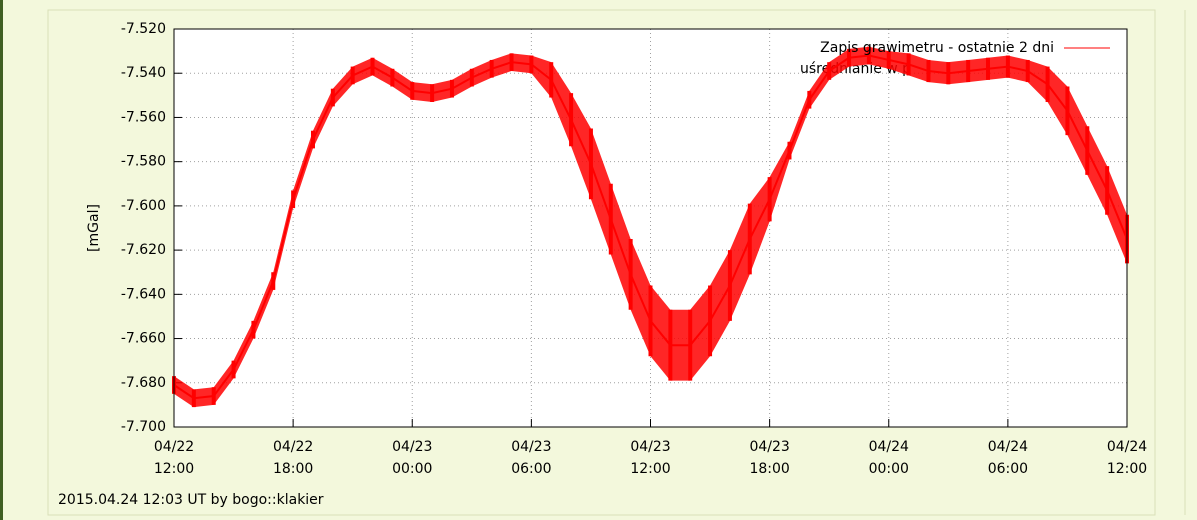 This screenshot has height=520, width=1197. I want to click on y-axis-label: [mGal], so click(94, 228).